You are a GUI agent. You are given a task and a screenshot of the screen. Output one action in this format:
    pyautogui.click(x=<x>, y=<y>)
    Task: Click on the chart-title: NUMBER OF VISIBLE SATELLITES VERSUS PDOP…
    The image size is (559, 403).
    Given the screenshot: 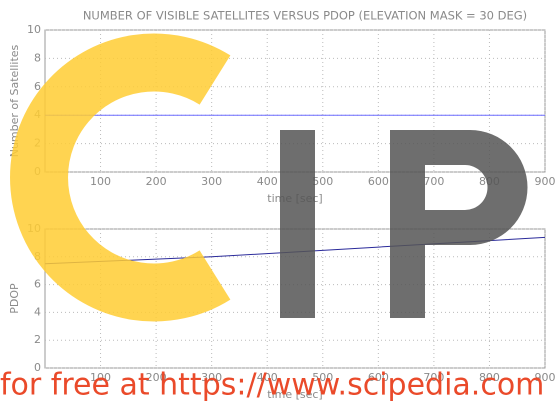 What is the action you would take?
    pyautogui.click(x=305, y=16)
    